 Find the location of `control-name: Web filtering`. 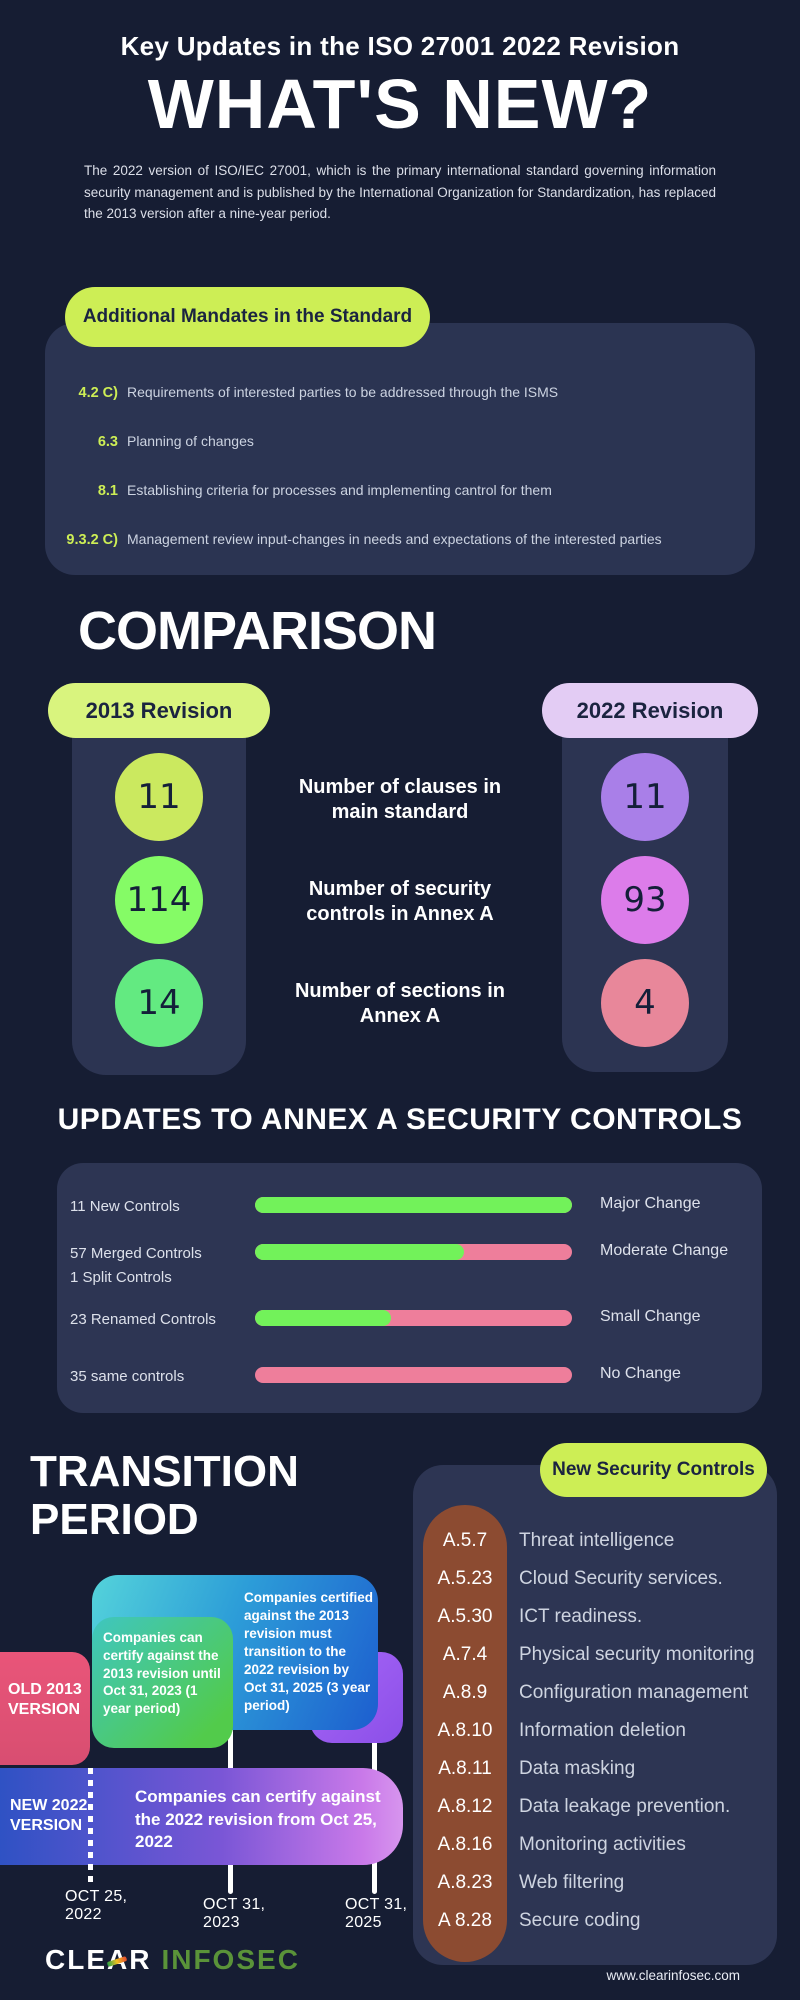

control-name: Web filtering is located at coordinates (572, 1882).